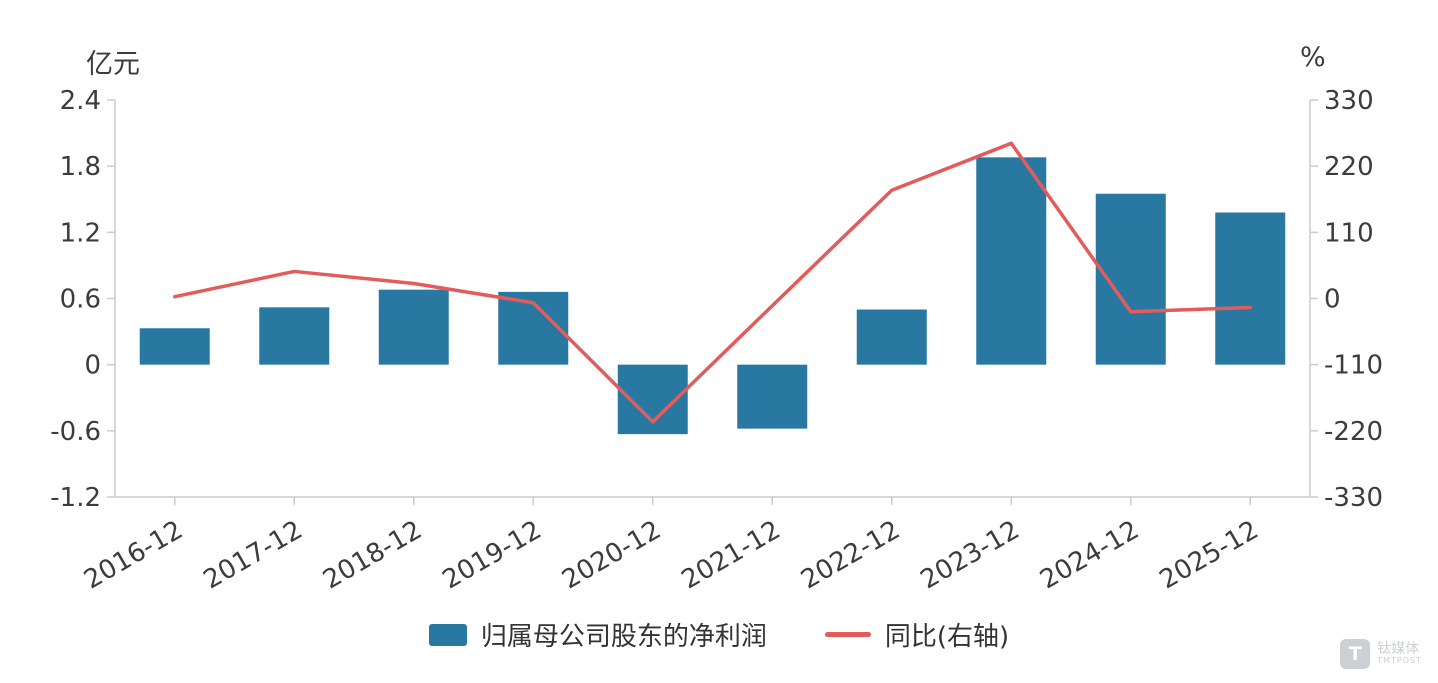 The width and height of the screenshot is (1438, 683). What do you see at coordinates (1353, 366) in the screenshot?
I see `right-axis-tick-label: -110` at bounding box center [1353, 366].